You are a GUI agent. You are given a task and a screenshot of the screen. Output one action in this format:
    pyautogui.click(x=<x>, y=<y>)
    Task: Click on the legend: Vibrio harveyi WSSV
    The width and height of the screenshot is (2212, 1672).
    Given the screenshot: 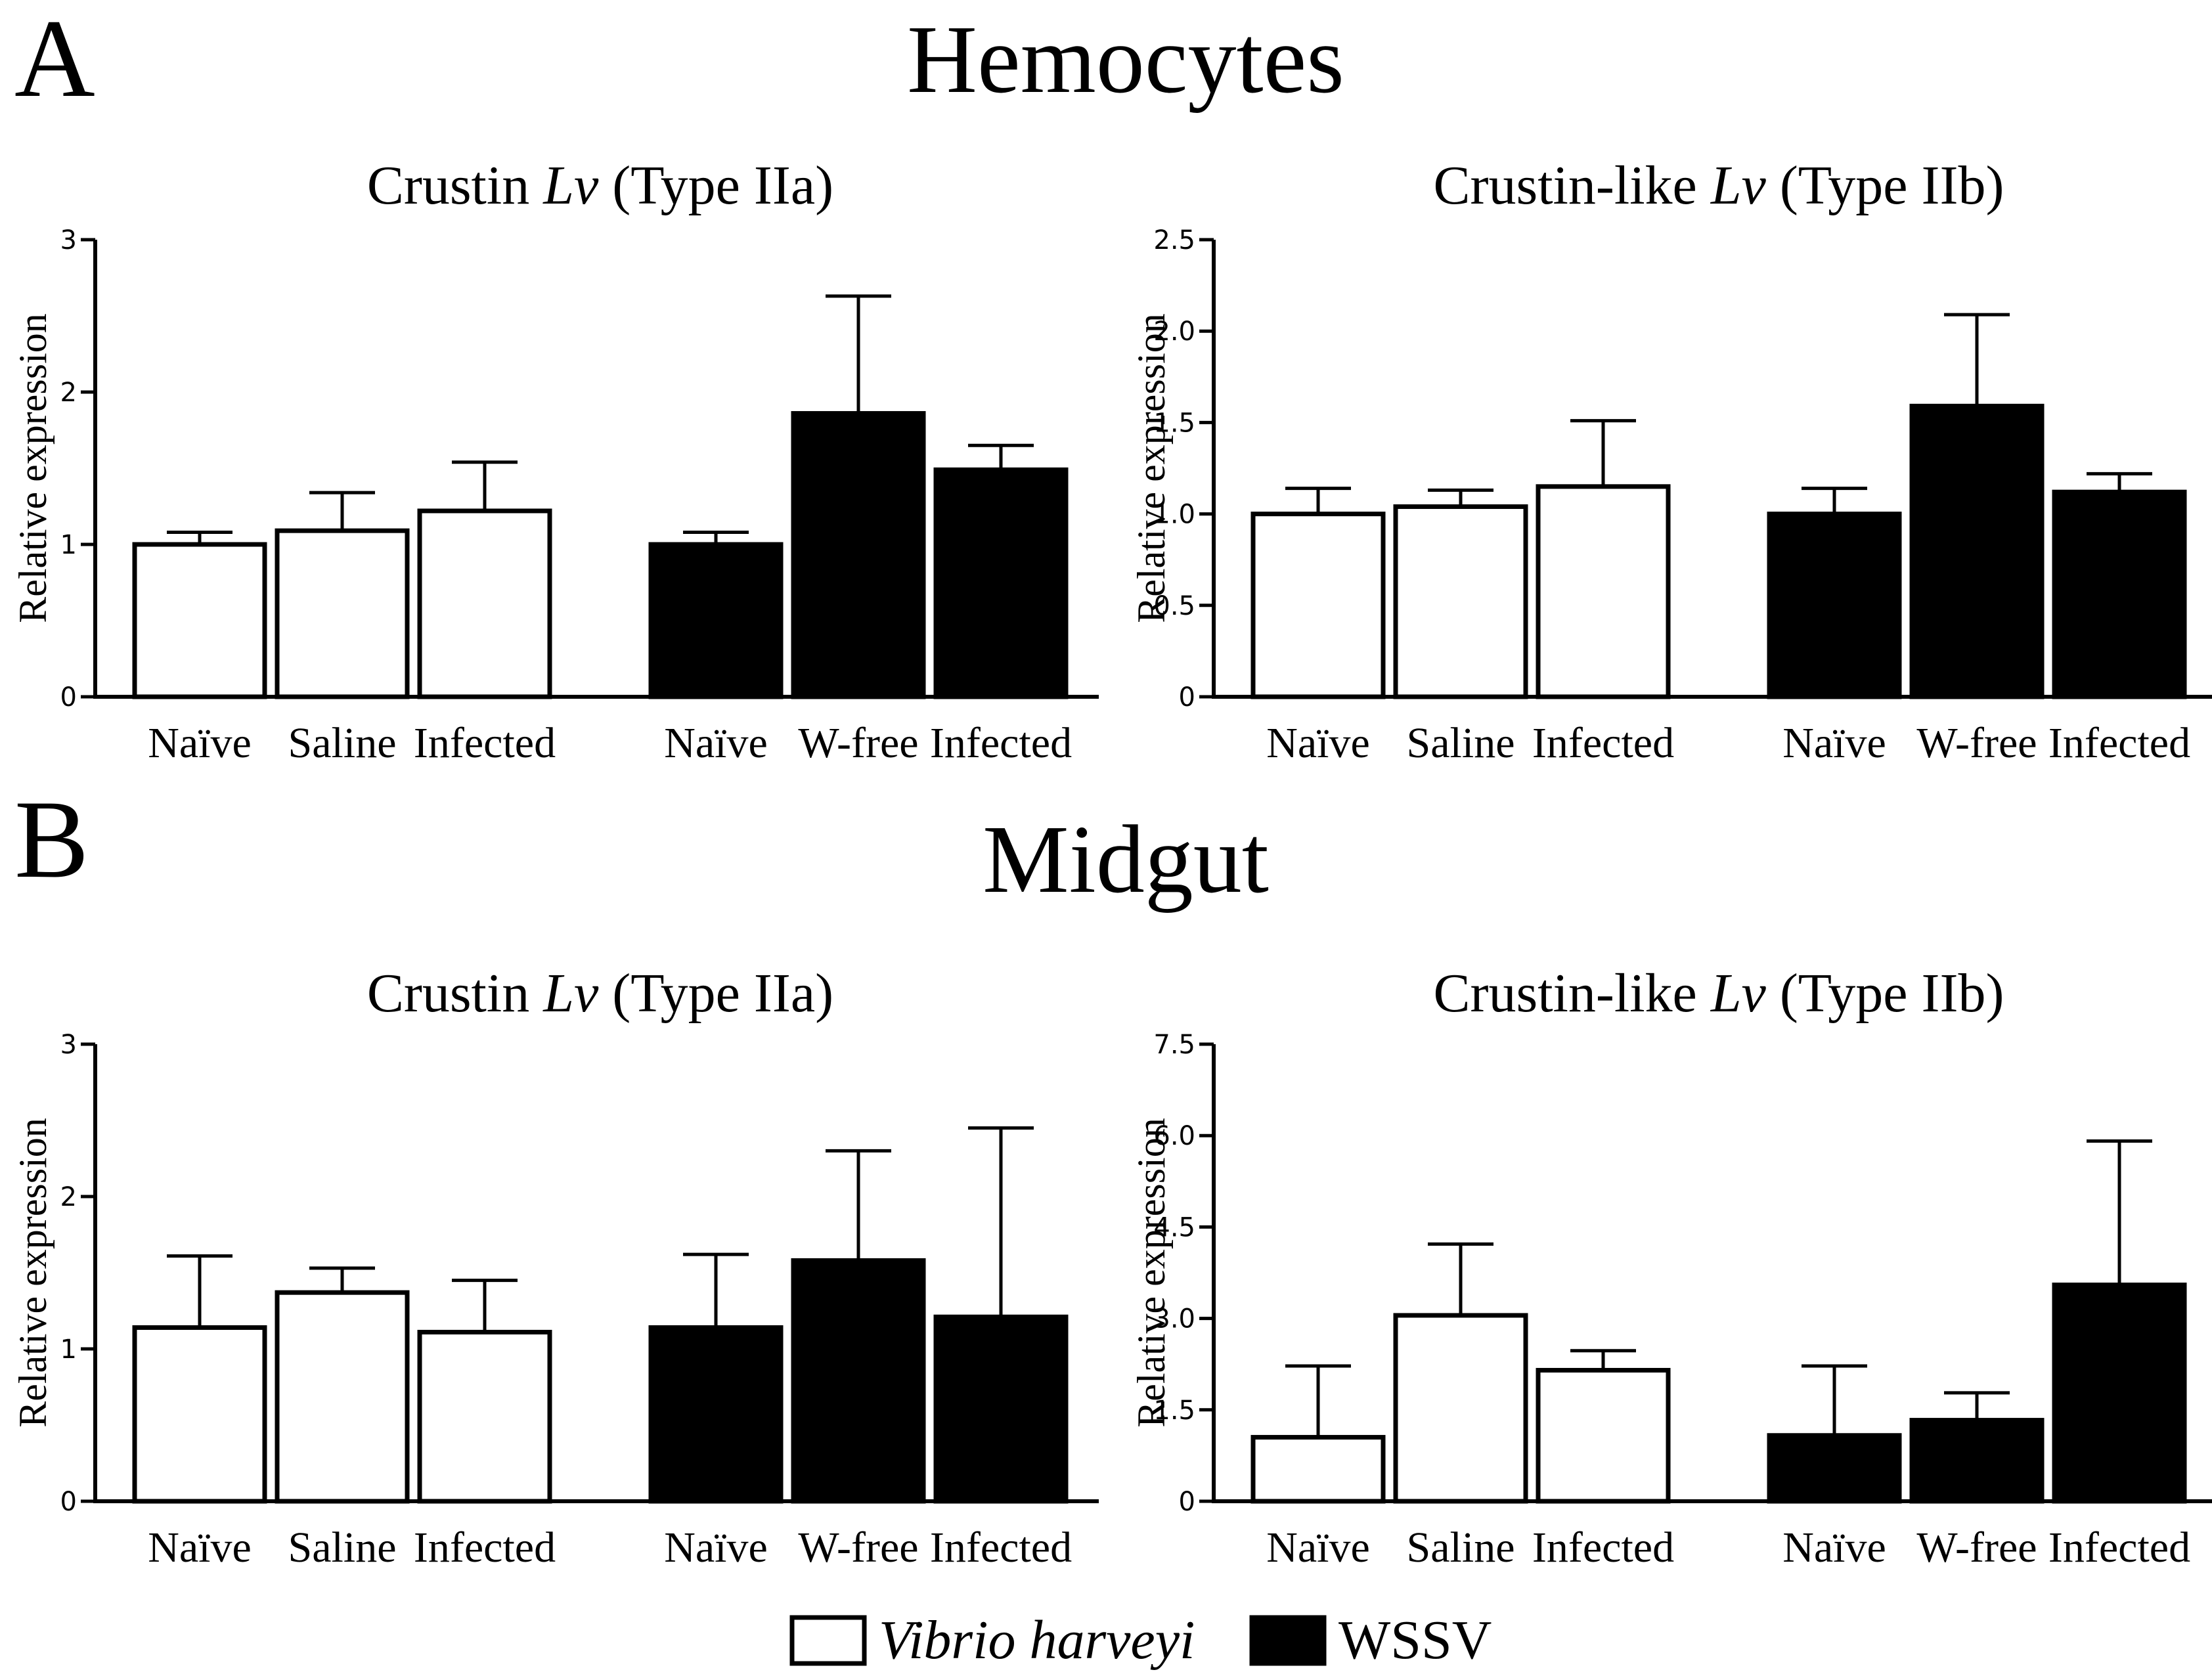 What is the action you would take?
    pyautogui.click(x=1140, y=1640)
    